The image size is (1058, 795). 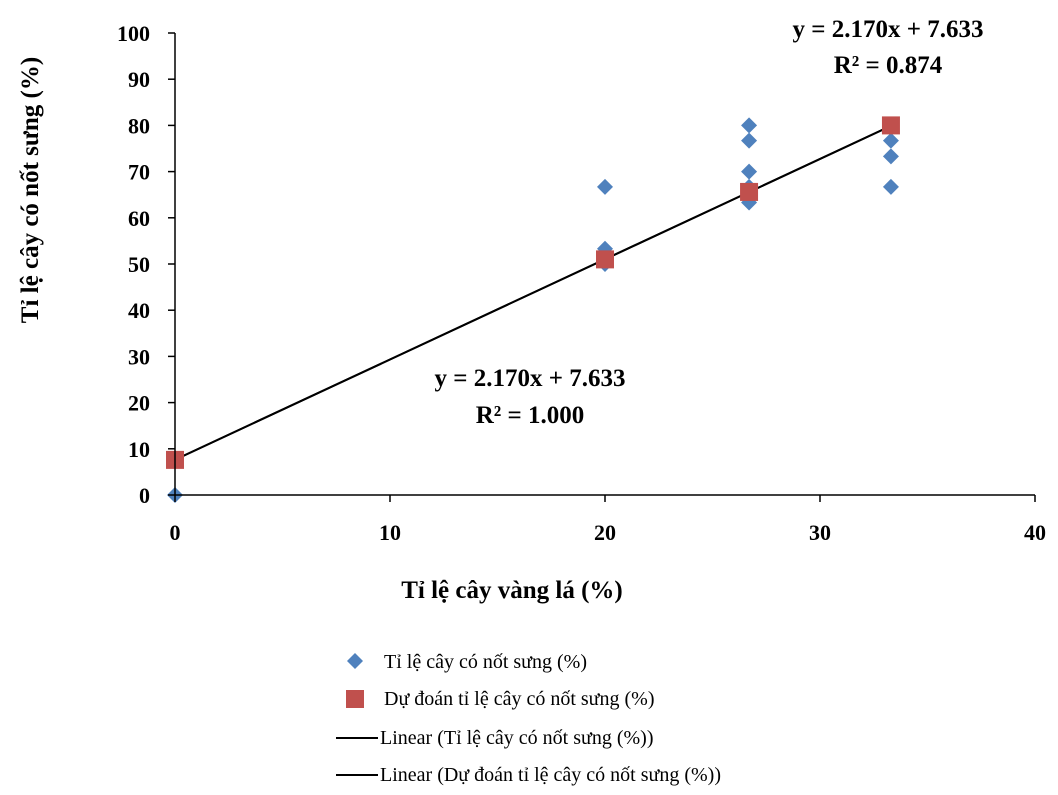 What do you see at coordinates (139, 356) in the screenshot?
I see `y-tick-label: 30` at bounding box center [139, 356].